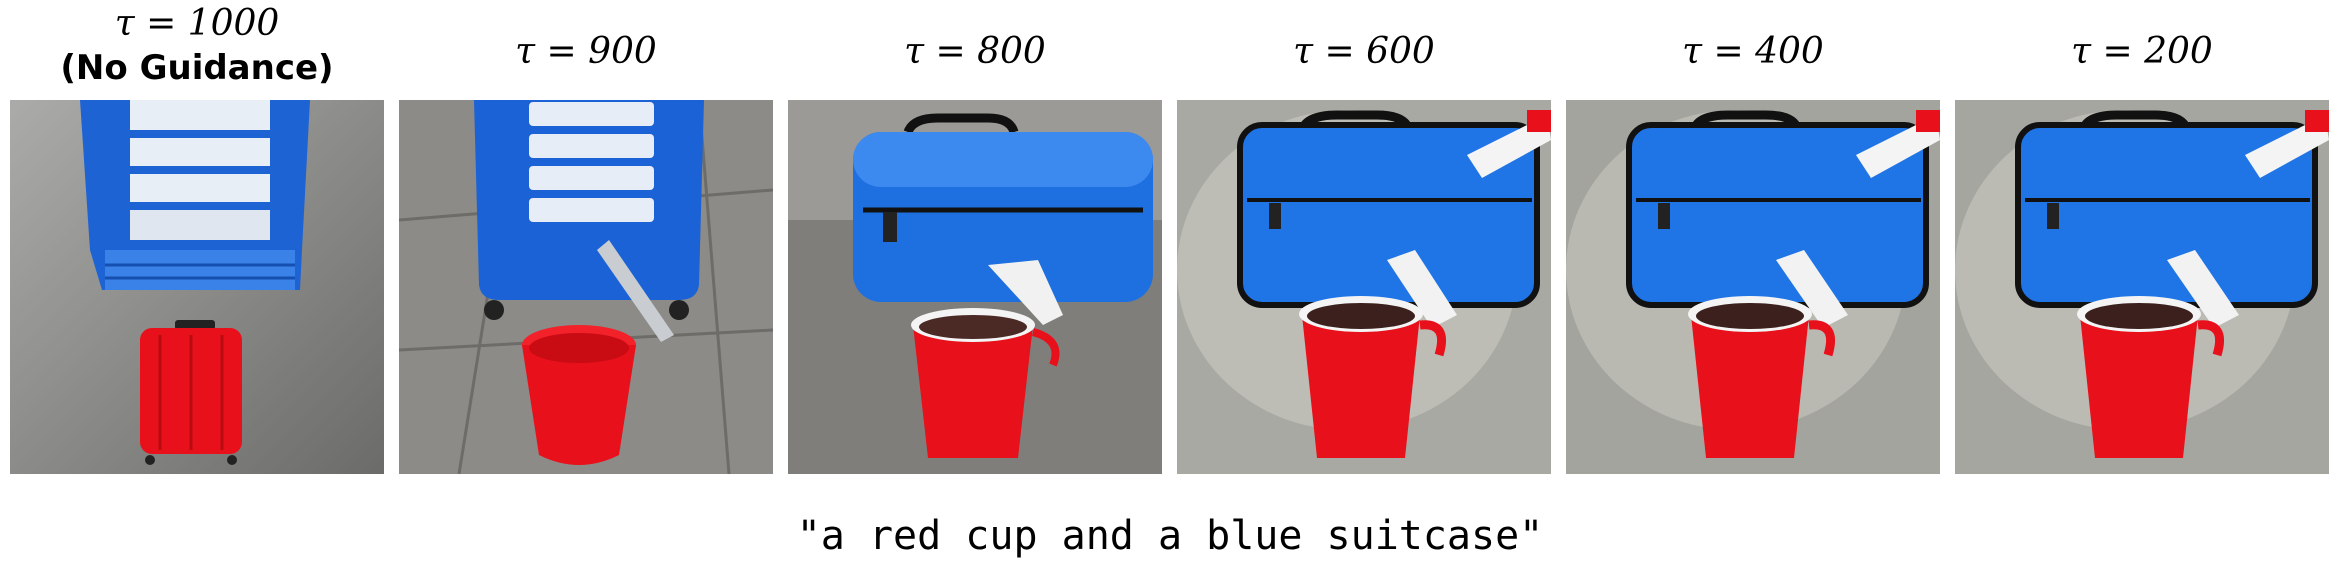 This screenshot has width=2340, height=568. What do you see at coordinates (2142, 51) in the screenshot?
I see `panel-label: τ = 200` at bounding box center [2142, 51].